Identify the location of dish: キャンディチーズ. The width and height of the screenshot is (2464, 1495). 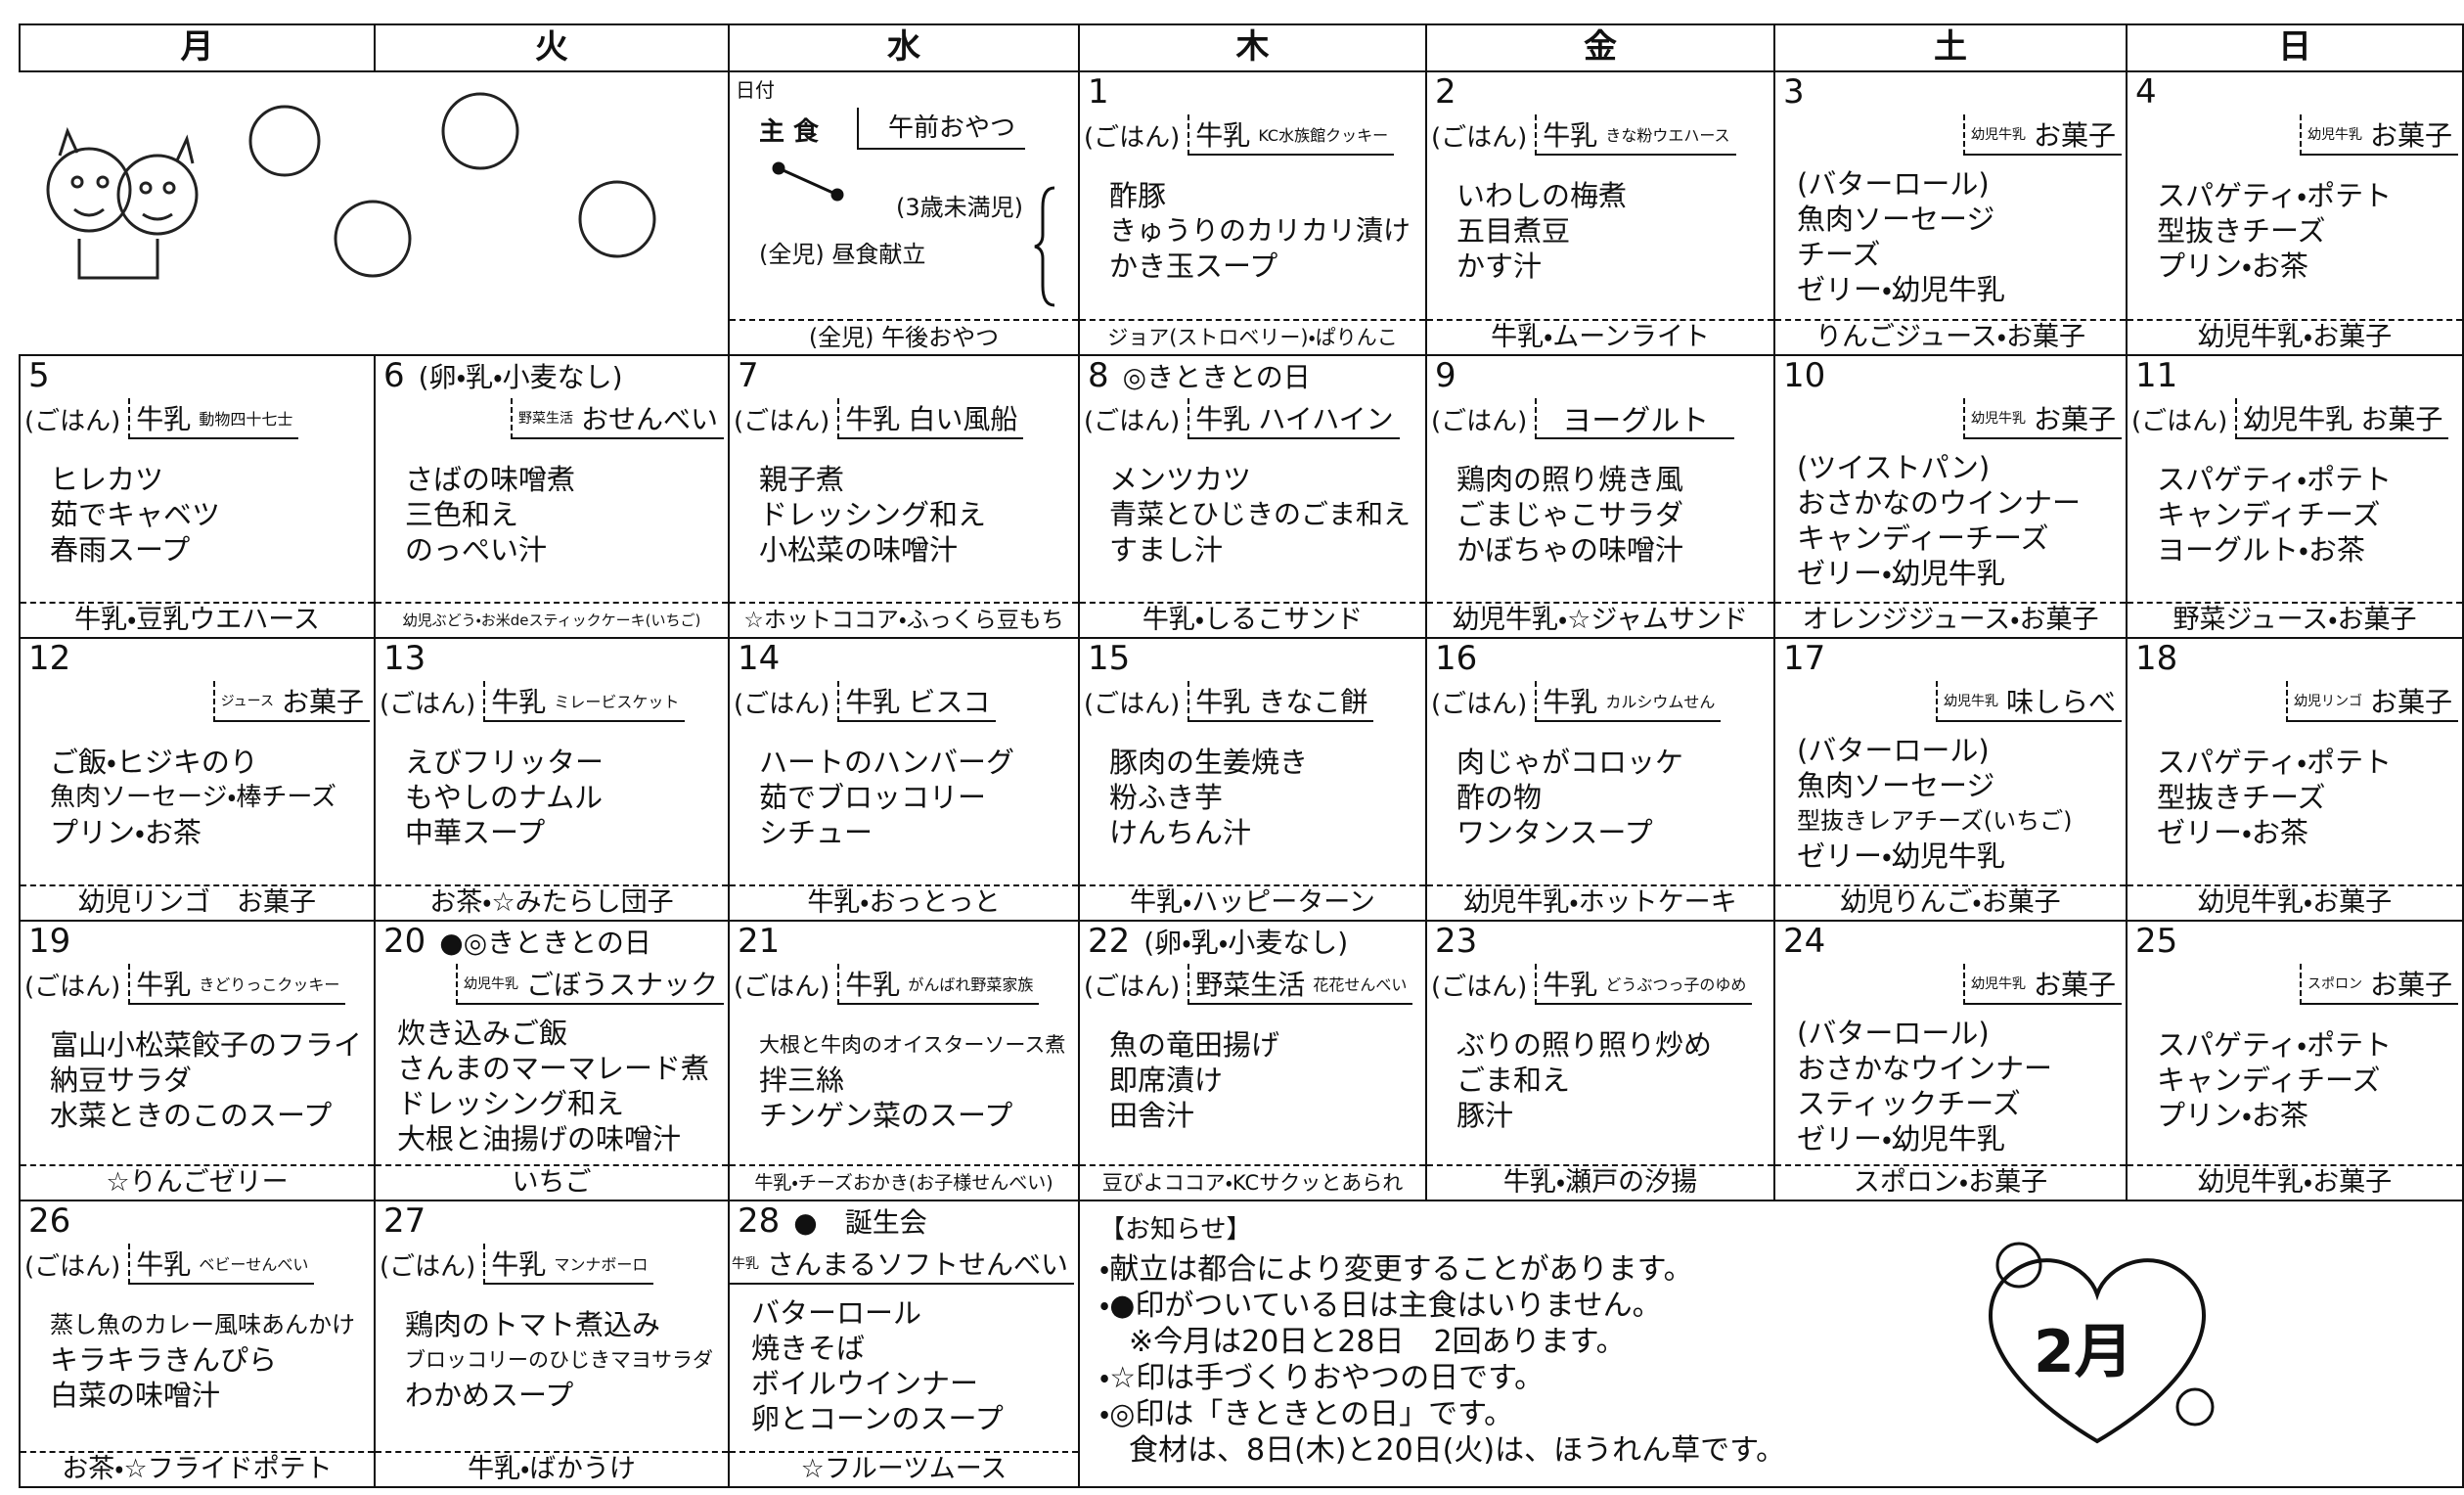
(2269, 514).